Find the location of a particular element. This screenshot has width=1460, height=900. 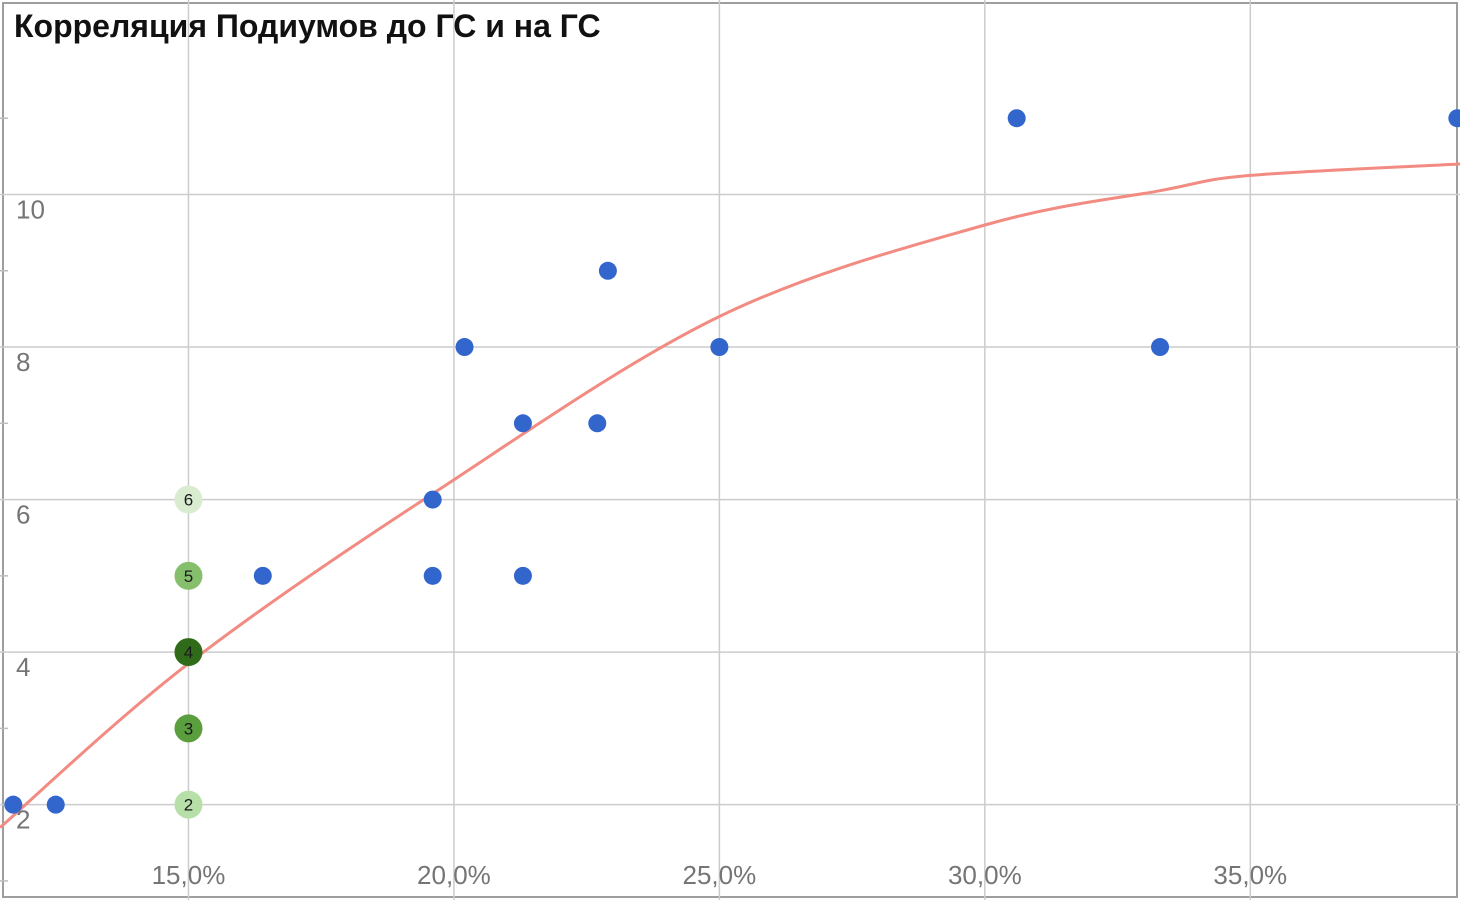

marker-label: 3 is located at coordinates (188, 728).